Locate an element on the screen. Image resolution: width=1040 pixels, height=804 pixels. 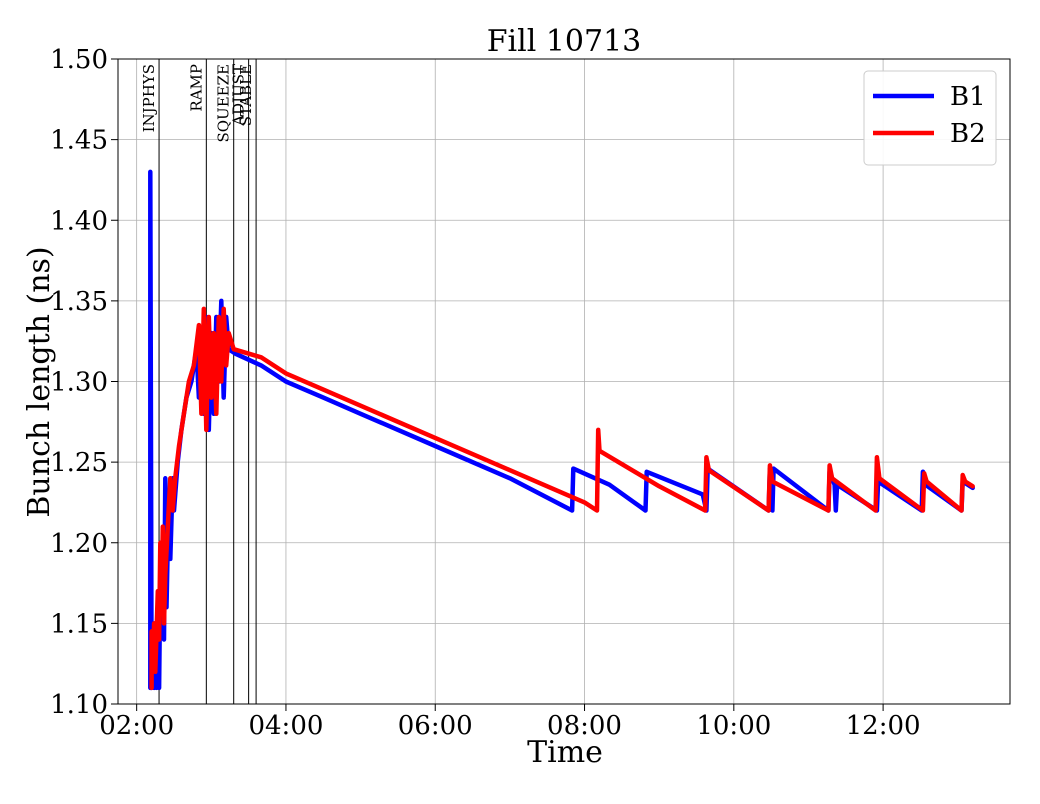
phase-label: ADJUST is located at coordinates (239, 95).